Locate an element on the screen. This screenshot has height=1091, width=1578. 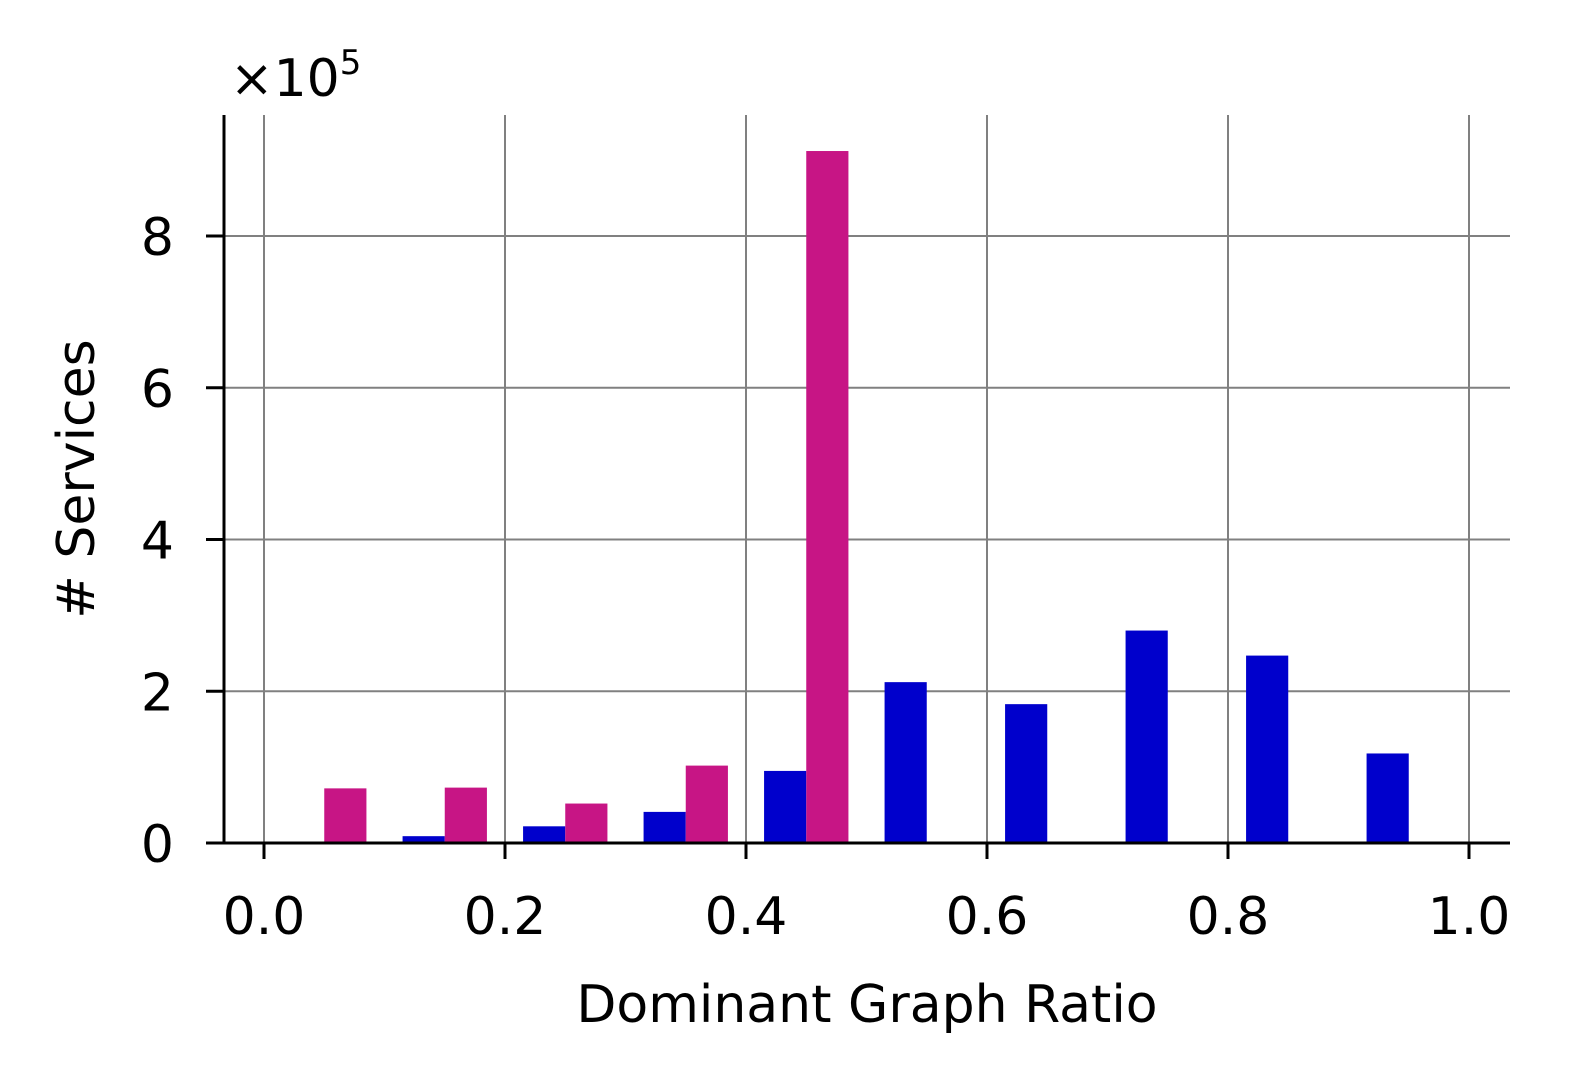
y-tick-label: 8 is located at coordinates (157, 238).